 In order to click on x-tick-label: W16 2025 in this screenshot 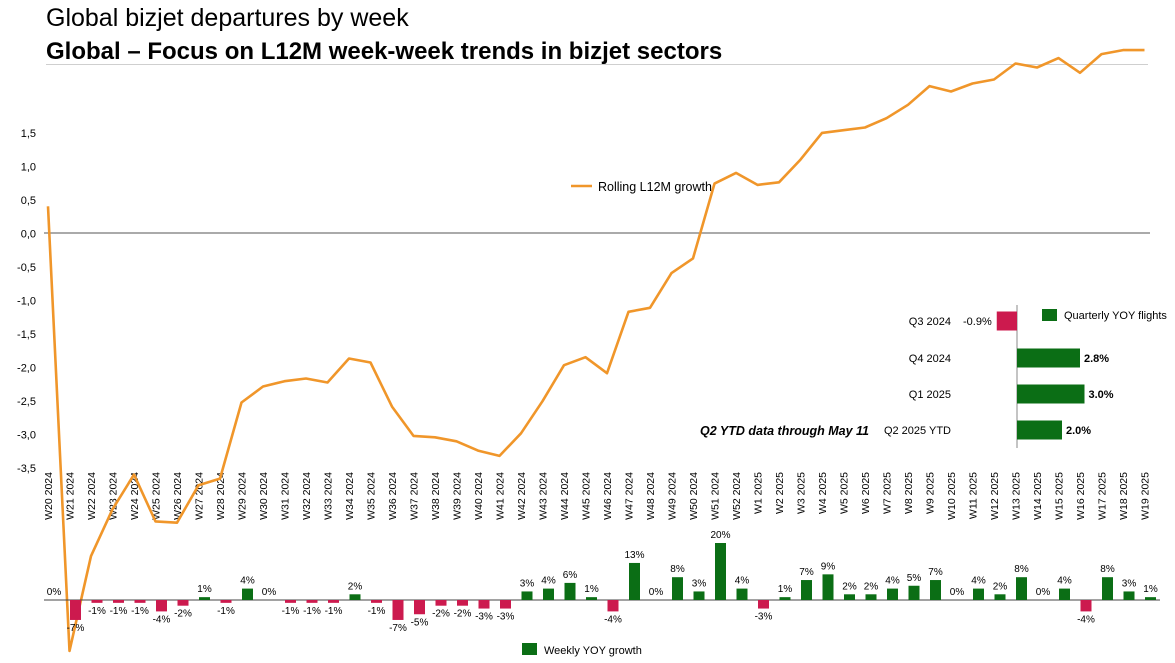, I will do `click(1081, 496)`.